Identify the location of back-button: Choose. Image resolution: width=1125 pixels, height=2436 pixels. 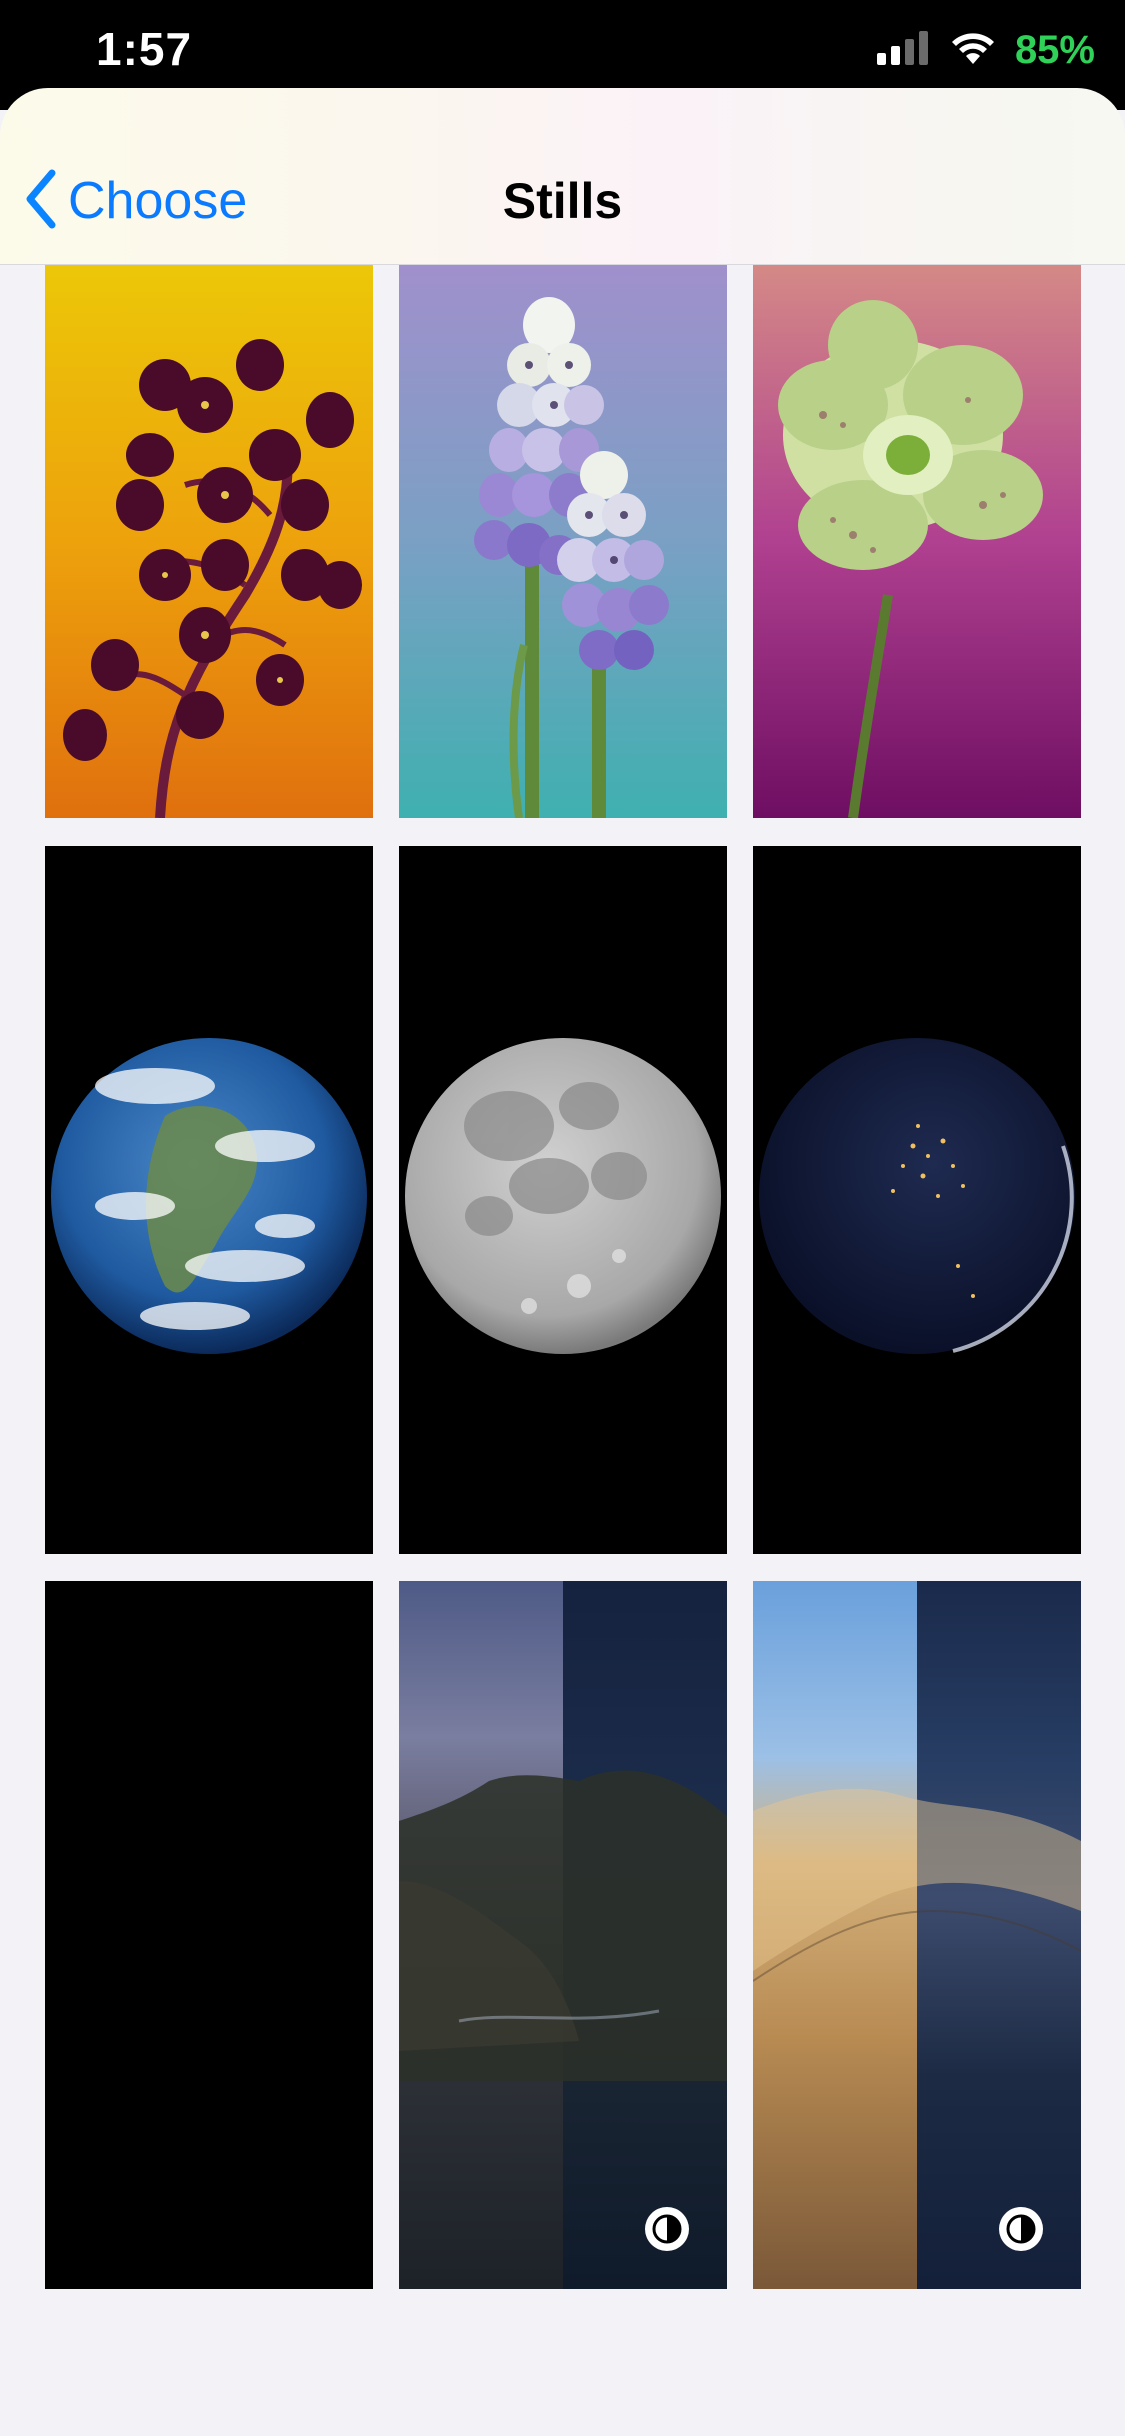
(135, 201).